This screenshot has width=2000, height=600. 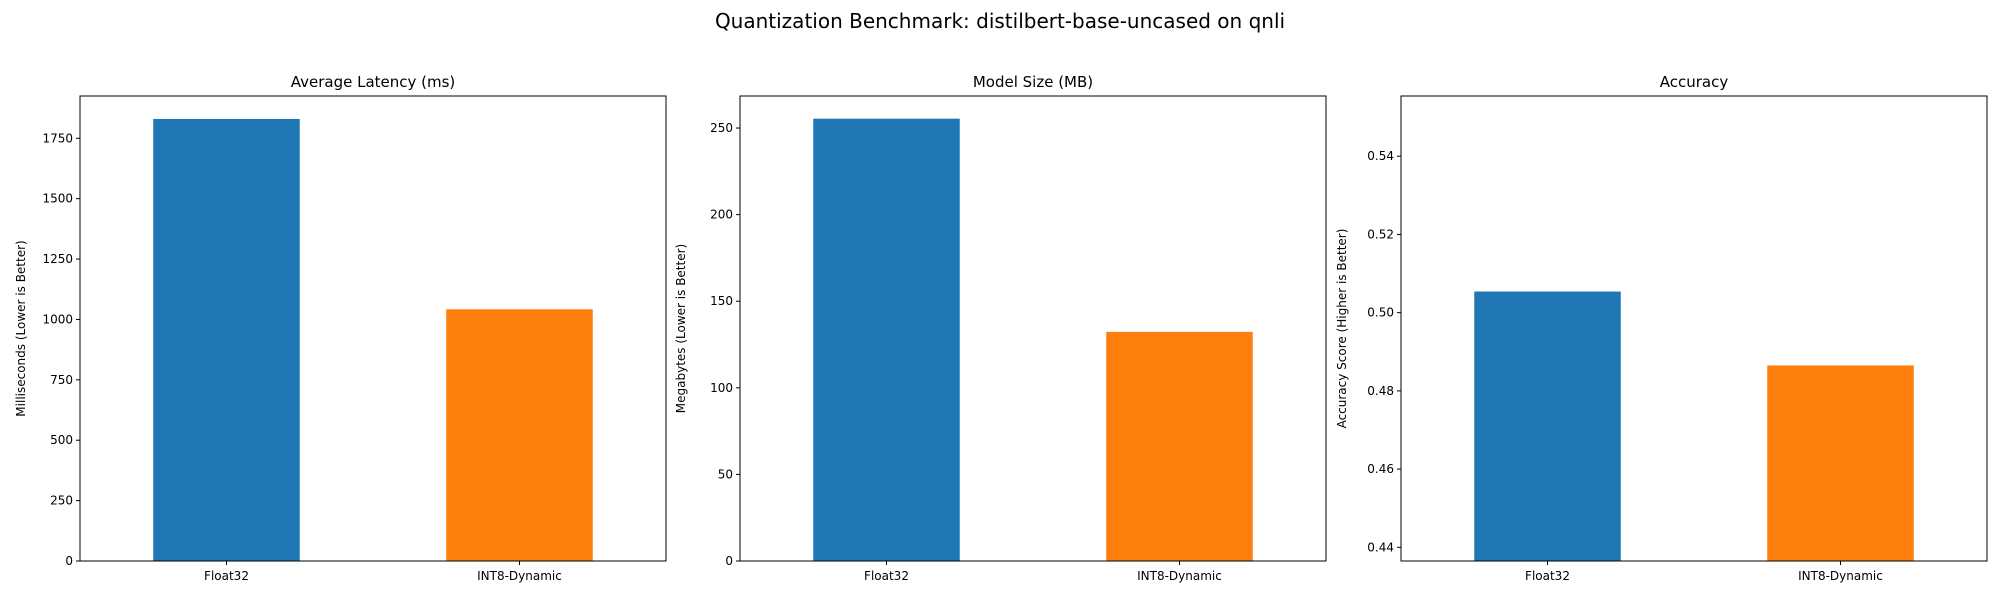 I want to click on y-tick-label: 50, so click(x=725, y=474).